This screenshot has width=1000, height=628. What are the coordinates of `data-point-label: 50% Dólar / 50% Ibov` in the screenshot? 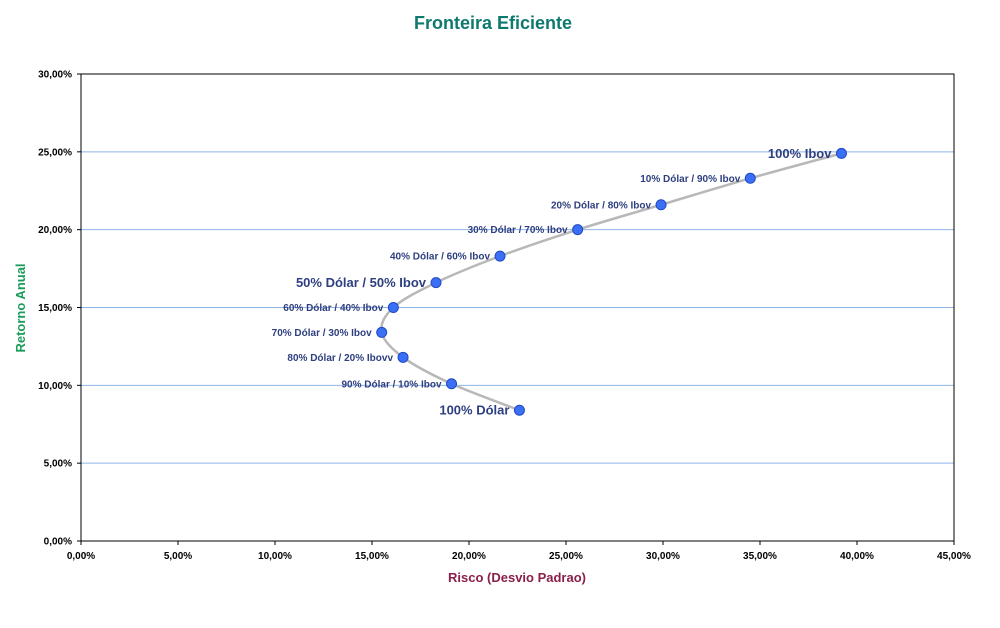 It's located at (361, 282).